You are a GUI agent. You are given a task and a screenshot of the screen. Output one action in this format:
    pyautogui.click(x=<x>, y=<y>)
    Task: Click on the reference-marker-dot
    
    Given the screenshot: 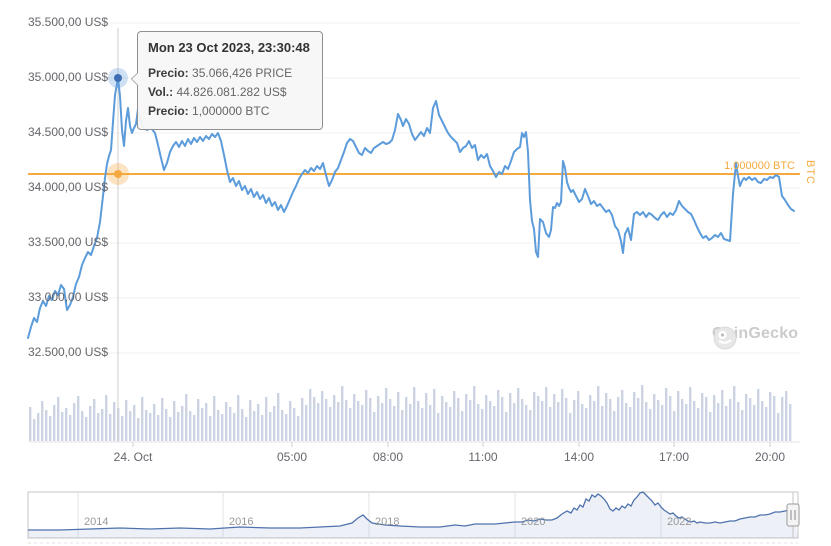 What is the action you would take?
    pyautogui.click(x=118, y=174)
    